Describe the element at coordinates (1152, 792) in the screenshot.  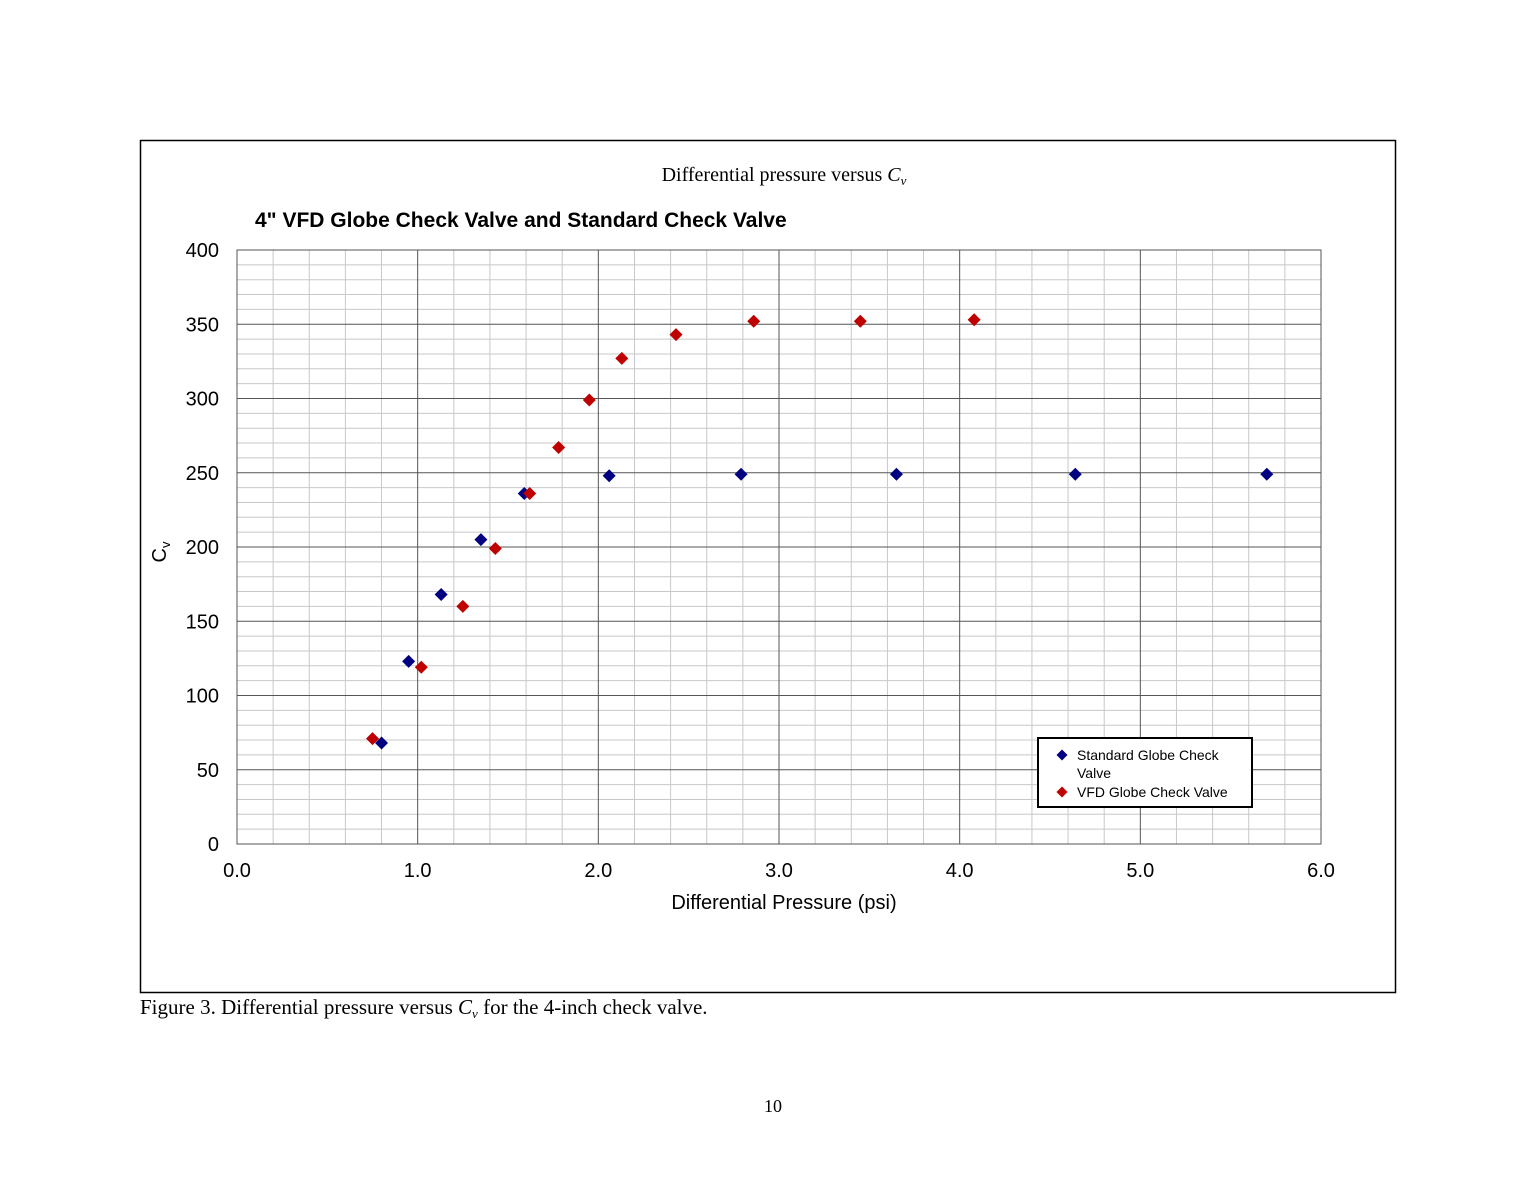
I see `legend-label: VFD Globe Check Valve` at that location.